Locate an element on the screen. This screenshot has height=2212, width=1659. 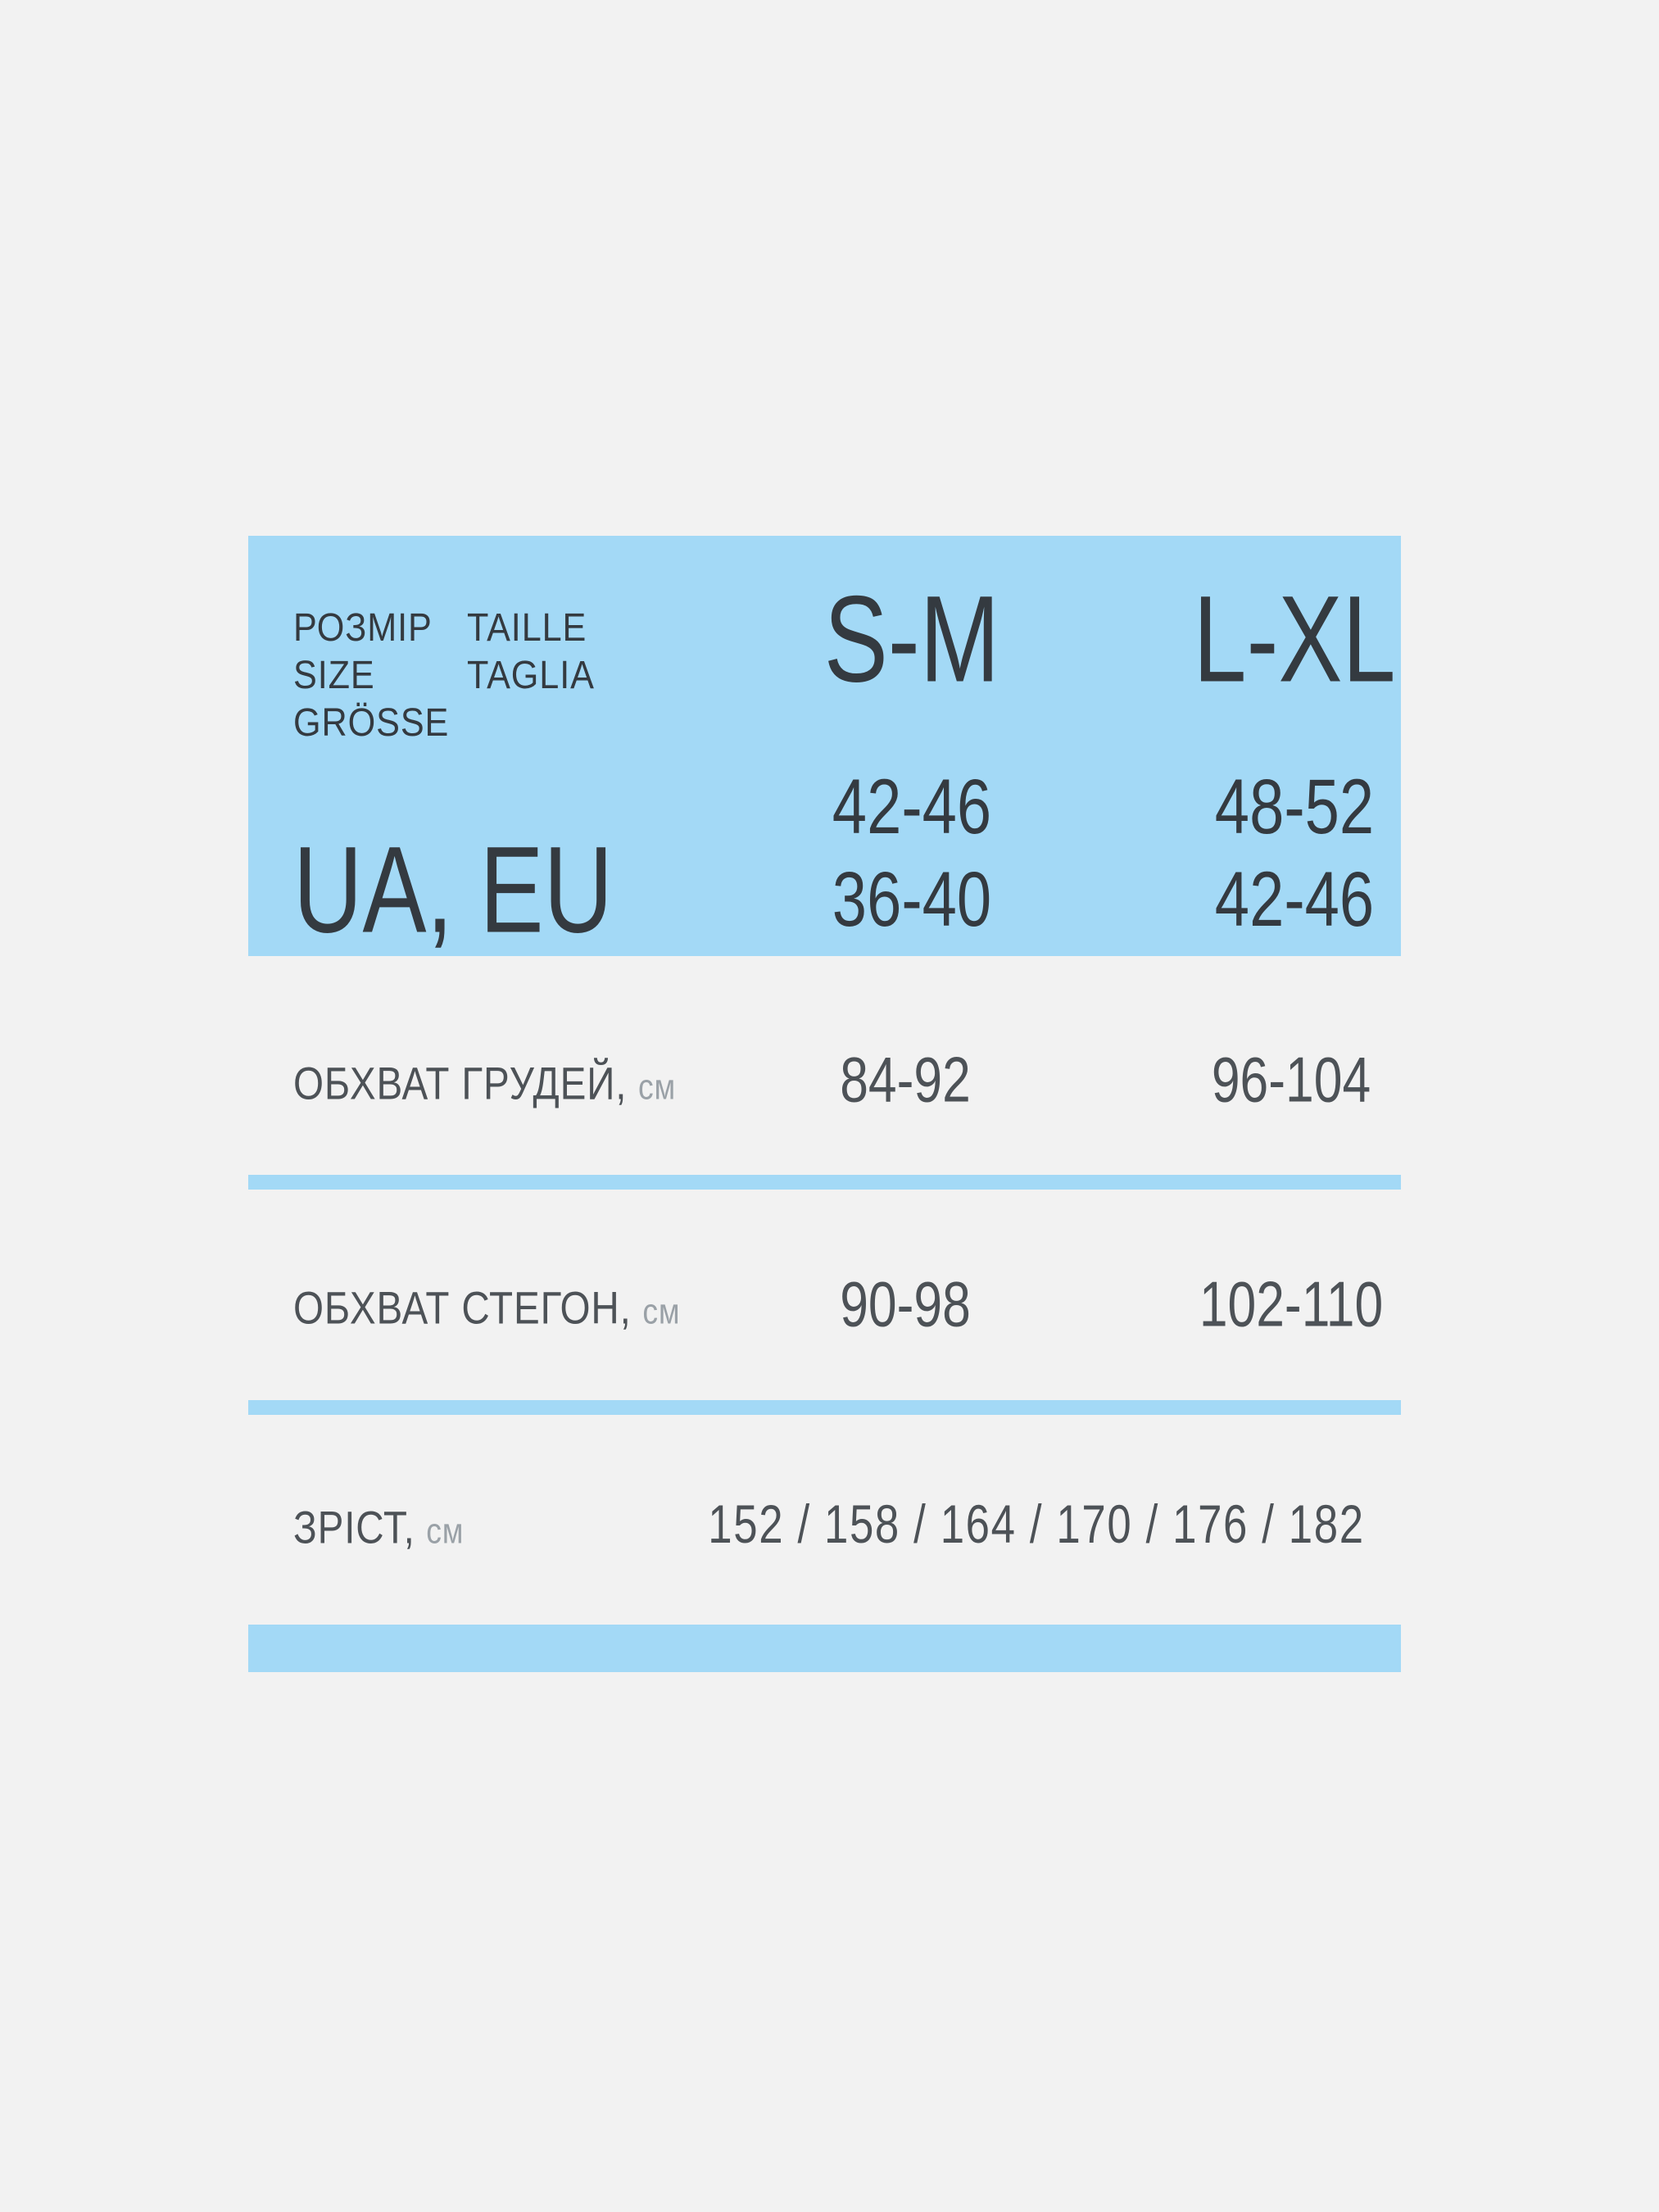
size-word-fr: TAILLE is located at coordinates (527, 628).